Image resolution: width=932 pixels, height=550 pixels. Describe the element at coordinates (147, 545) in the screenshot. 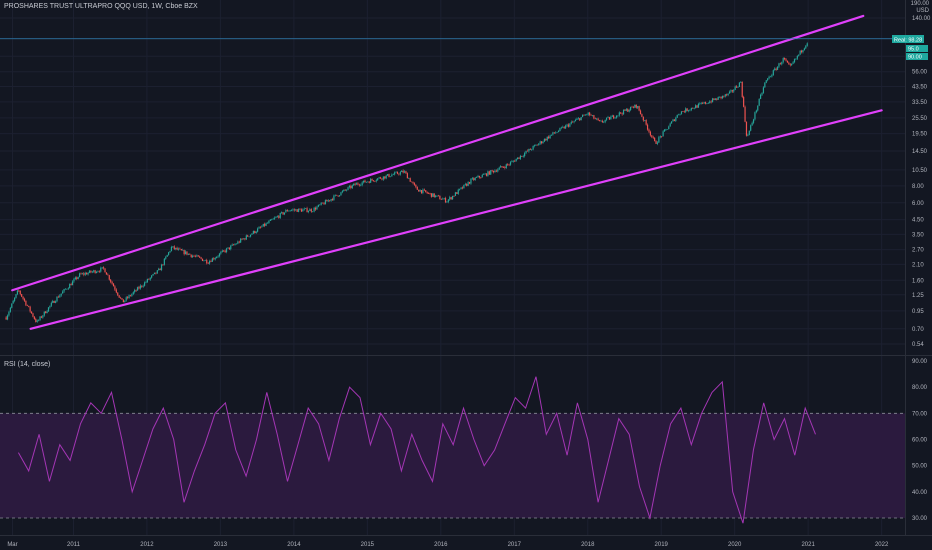

I see `time-tick-label: 2012` at that location.